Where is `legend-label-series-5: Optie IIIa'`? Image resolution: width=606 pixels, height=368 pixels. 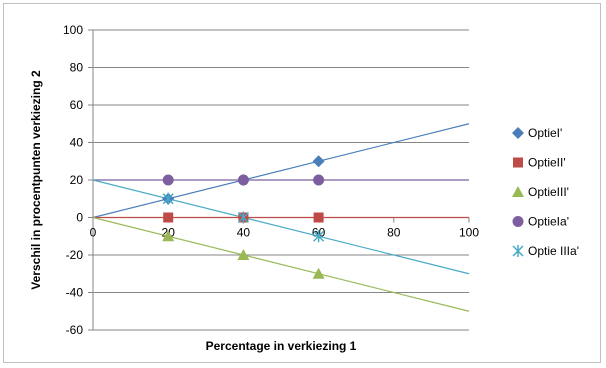 legend-label-series-5: Optie IIIa' is located at coordinates (553, 251).